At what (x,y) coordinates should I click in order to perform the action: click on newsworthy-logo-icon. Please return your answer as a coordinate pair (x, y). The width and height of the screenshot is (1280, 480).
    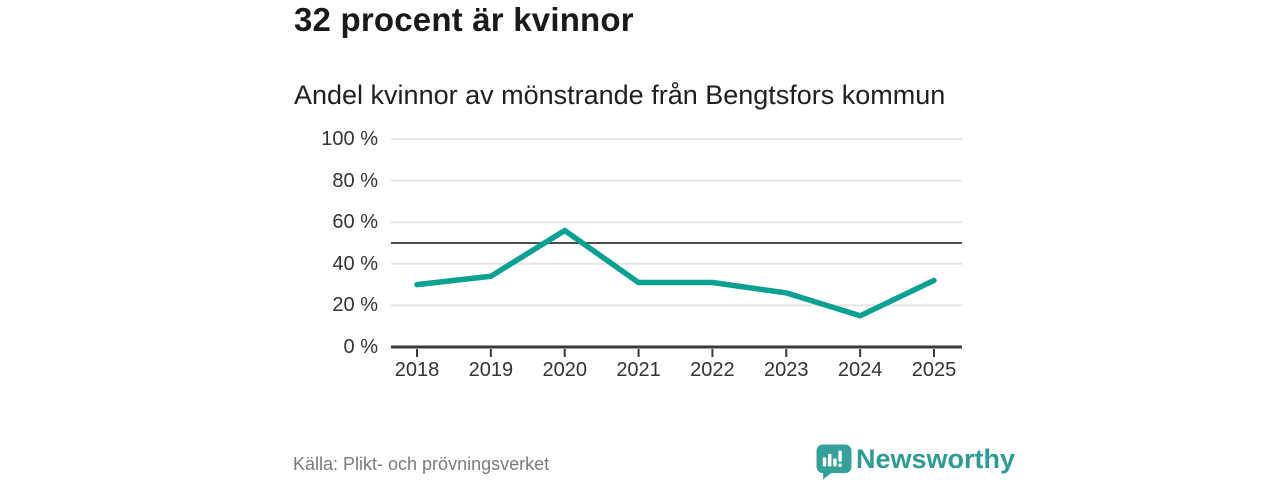
    Looking at the image, I should click on (834, 462).